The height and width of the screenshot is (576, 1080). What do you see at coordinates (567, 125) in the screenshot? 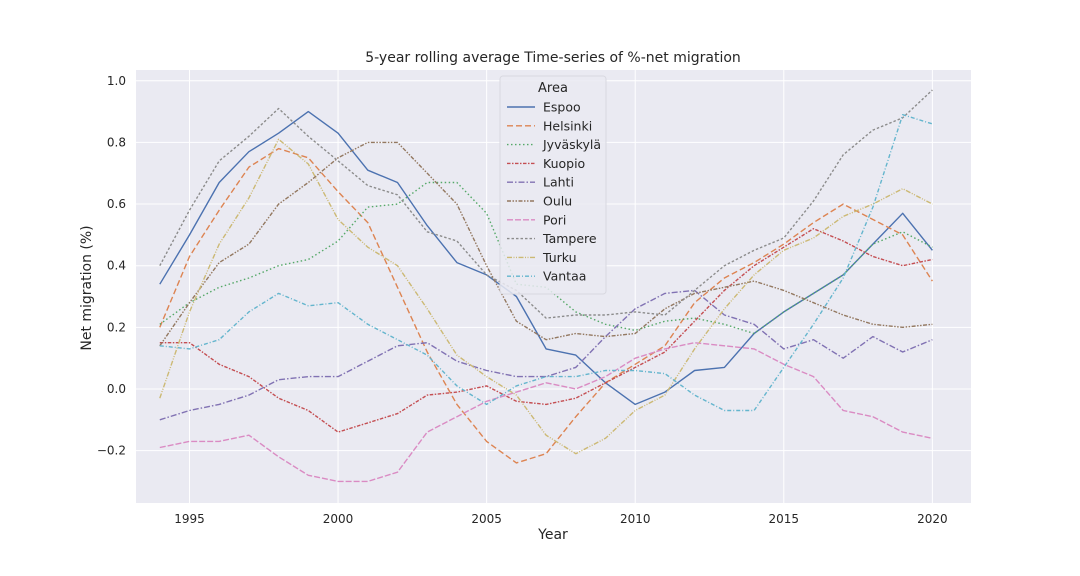
I see `legend-label: Helsinki` at bounding box center [567, 125].